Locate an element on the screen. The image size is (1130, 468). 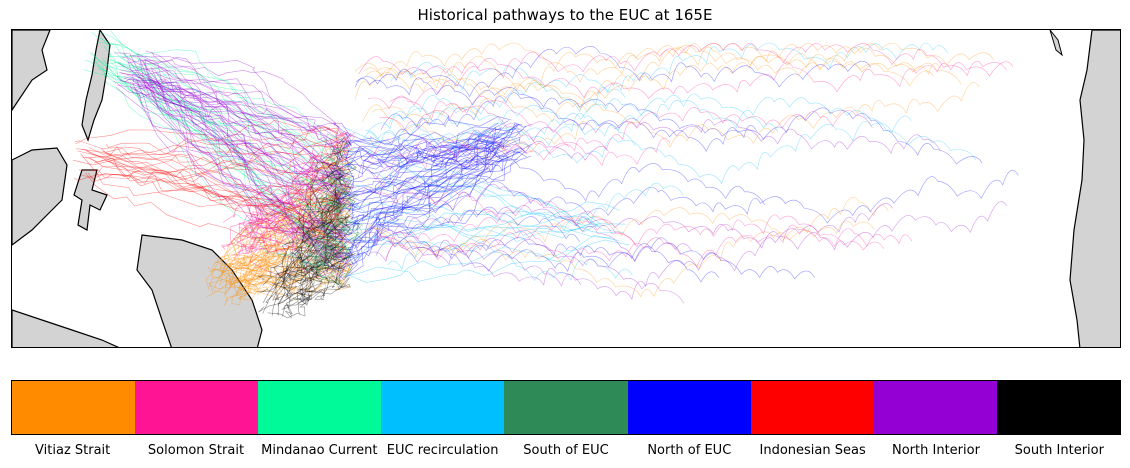
asia-mainland-land is located at coordinates (31, 71).